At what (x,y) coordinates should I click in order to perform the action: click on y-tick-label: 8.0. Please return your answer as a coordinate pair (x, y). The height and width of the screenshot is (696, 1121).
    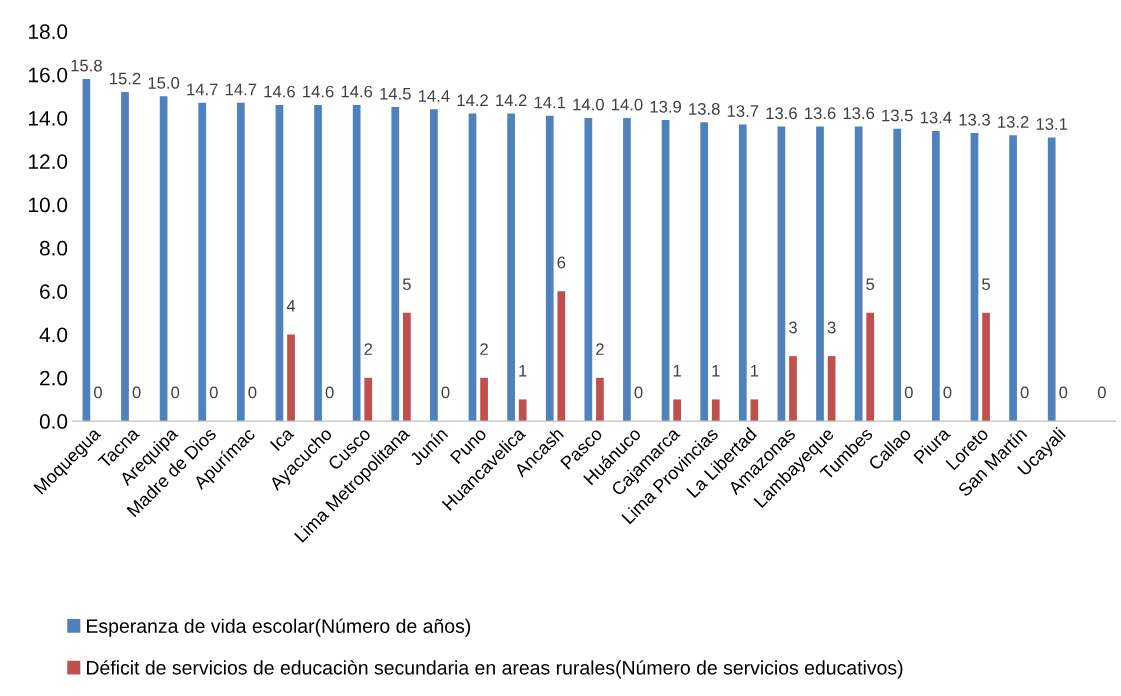
    Looking at the image, I should click on (53, 248).